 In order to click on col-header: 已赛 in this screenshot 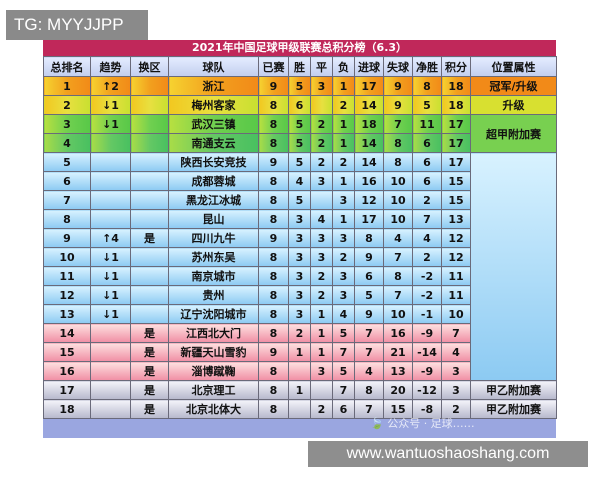, I will do `click(273, 66)`.